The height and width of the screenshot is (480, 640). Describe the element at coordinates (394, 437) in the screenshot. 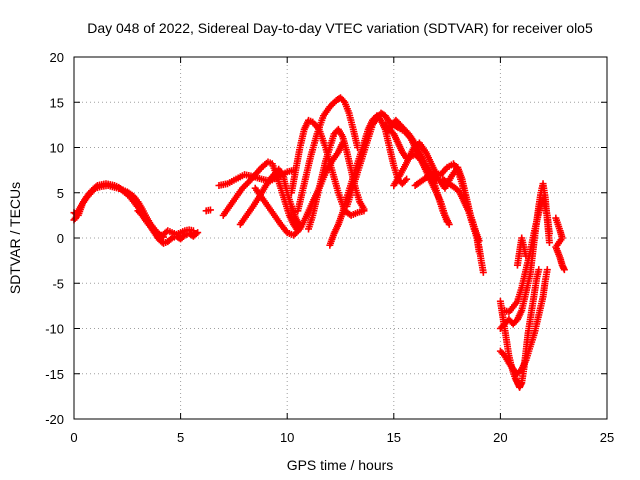

I see `x-tick-label: 15` at that location.